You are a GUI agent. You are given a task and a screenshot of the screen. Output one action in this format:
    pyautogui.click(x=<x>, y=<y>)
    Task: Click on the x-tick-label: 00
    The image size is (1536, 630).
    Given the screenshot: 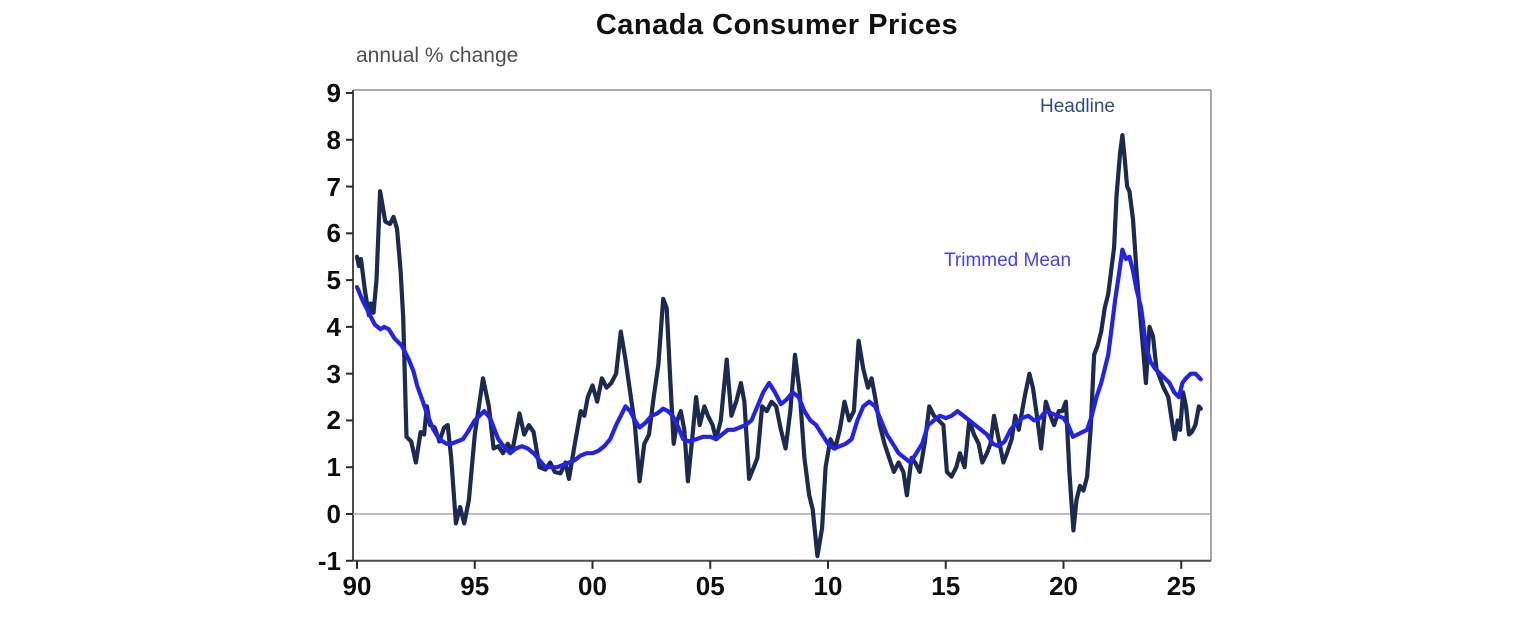 What is the action you would take?
    pyautogui.click(x=592, y=586)
    